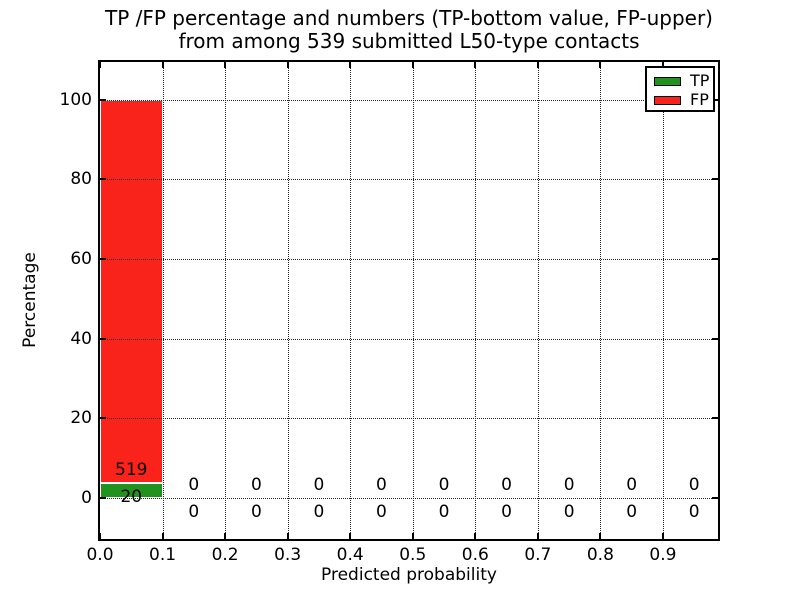 Image resolution: width=800 pixels, height=600 pixels. What do you see at coordinates (538, 555) in the screenshot?
I see `x-tick-label: 0.7` at bounding box center [538, 555].